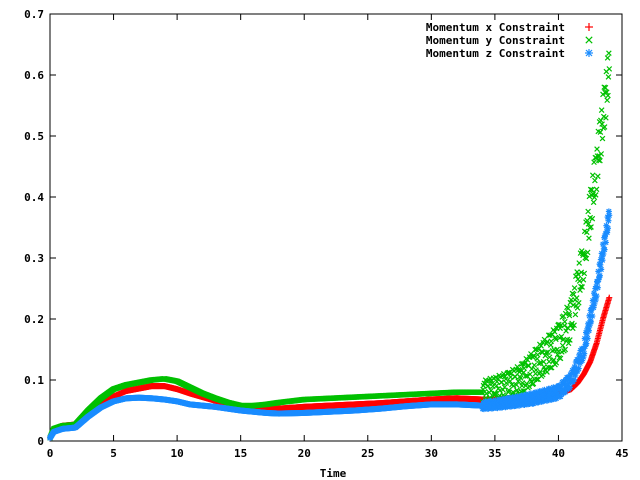 The width and height of the screenshot is (640, 480). Describe the element at coordinates (495, 27) in the screenshot. I see `legend-label: Momentum x Constraint` at that location.